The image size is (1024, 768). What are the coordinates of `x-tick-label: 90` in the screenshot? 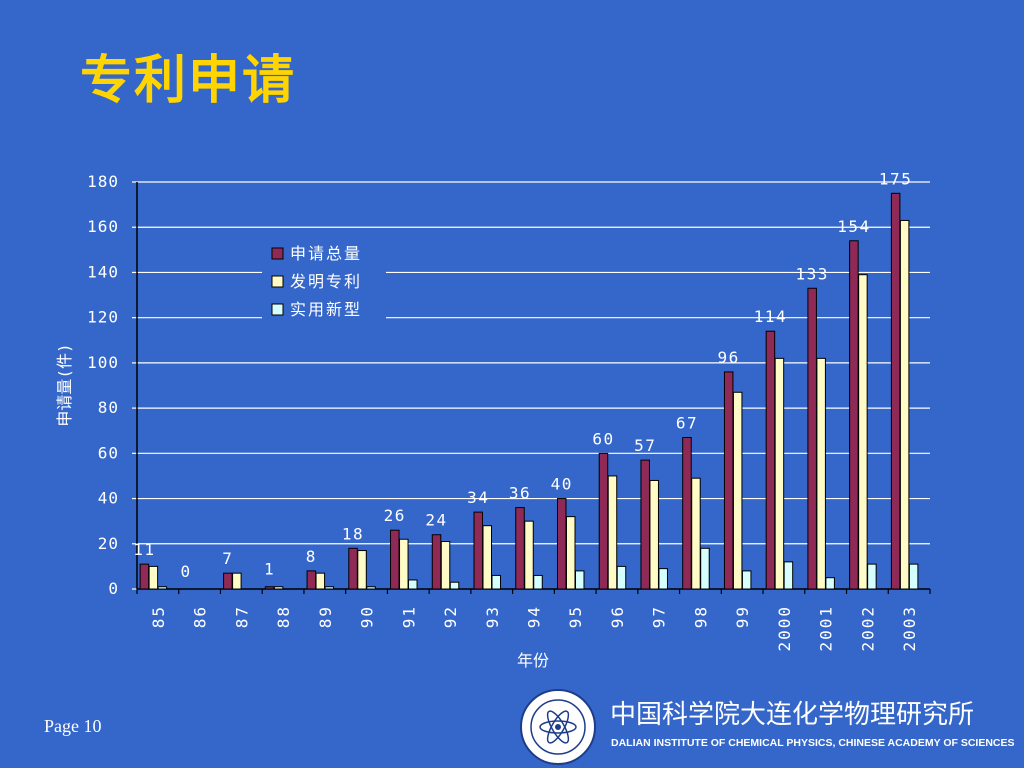 It's located at (367, 616).